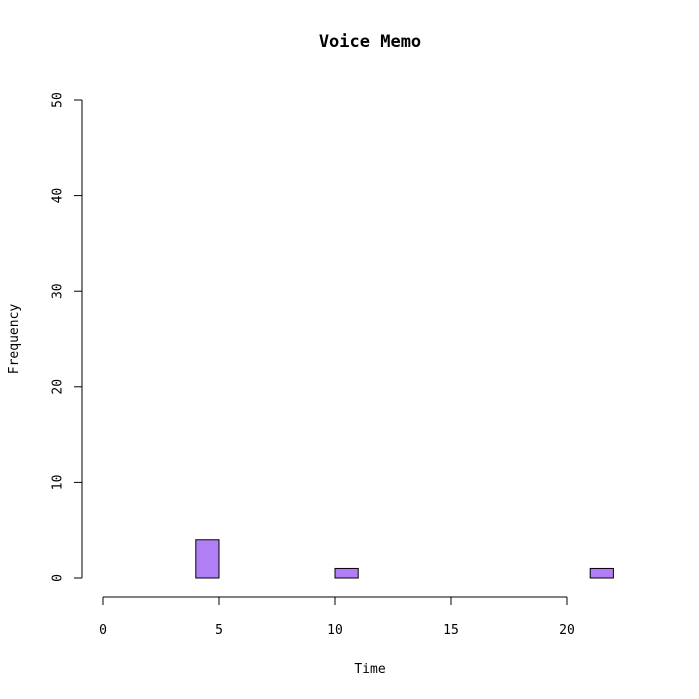  Describe the element at coordinates (58, 100) in the screenshot. I see `y-tick-label: 50` at that location.